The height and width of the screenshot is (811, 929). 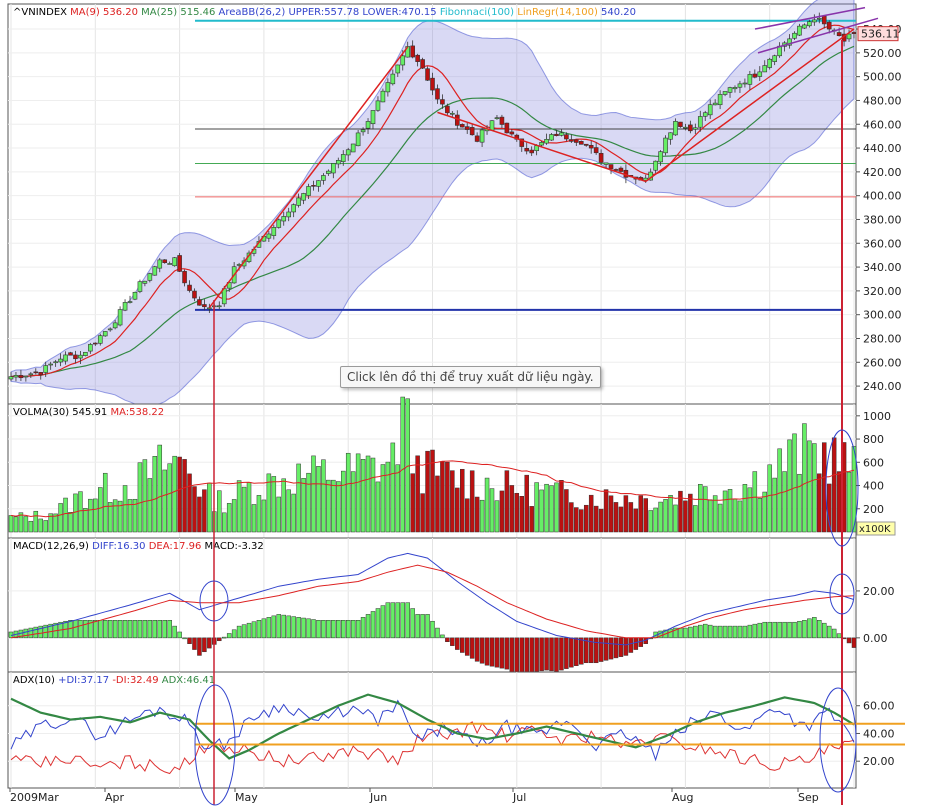 What do you see at coordinates (882, 148) in the screenshot?
I see `price-tick-label: 440.00` at bounding box center [882, 148].